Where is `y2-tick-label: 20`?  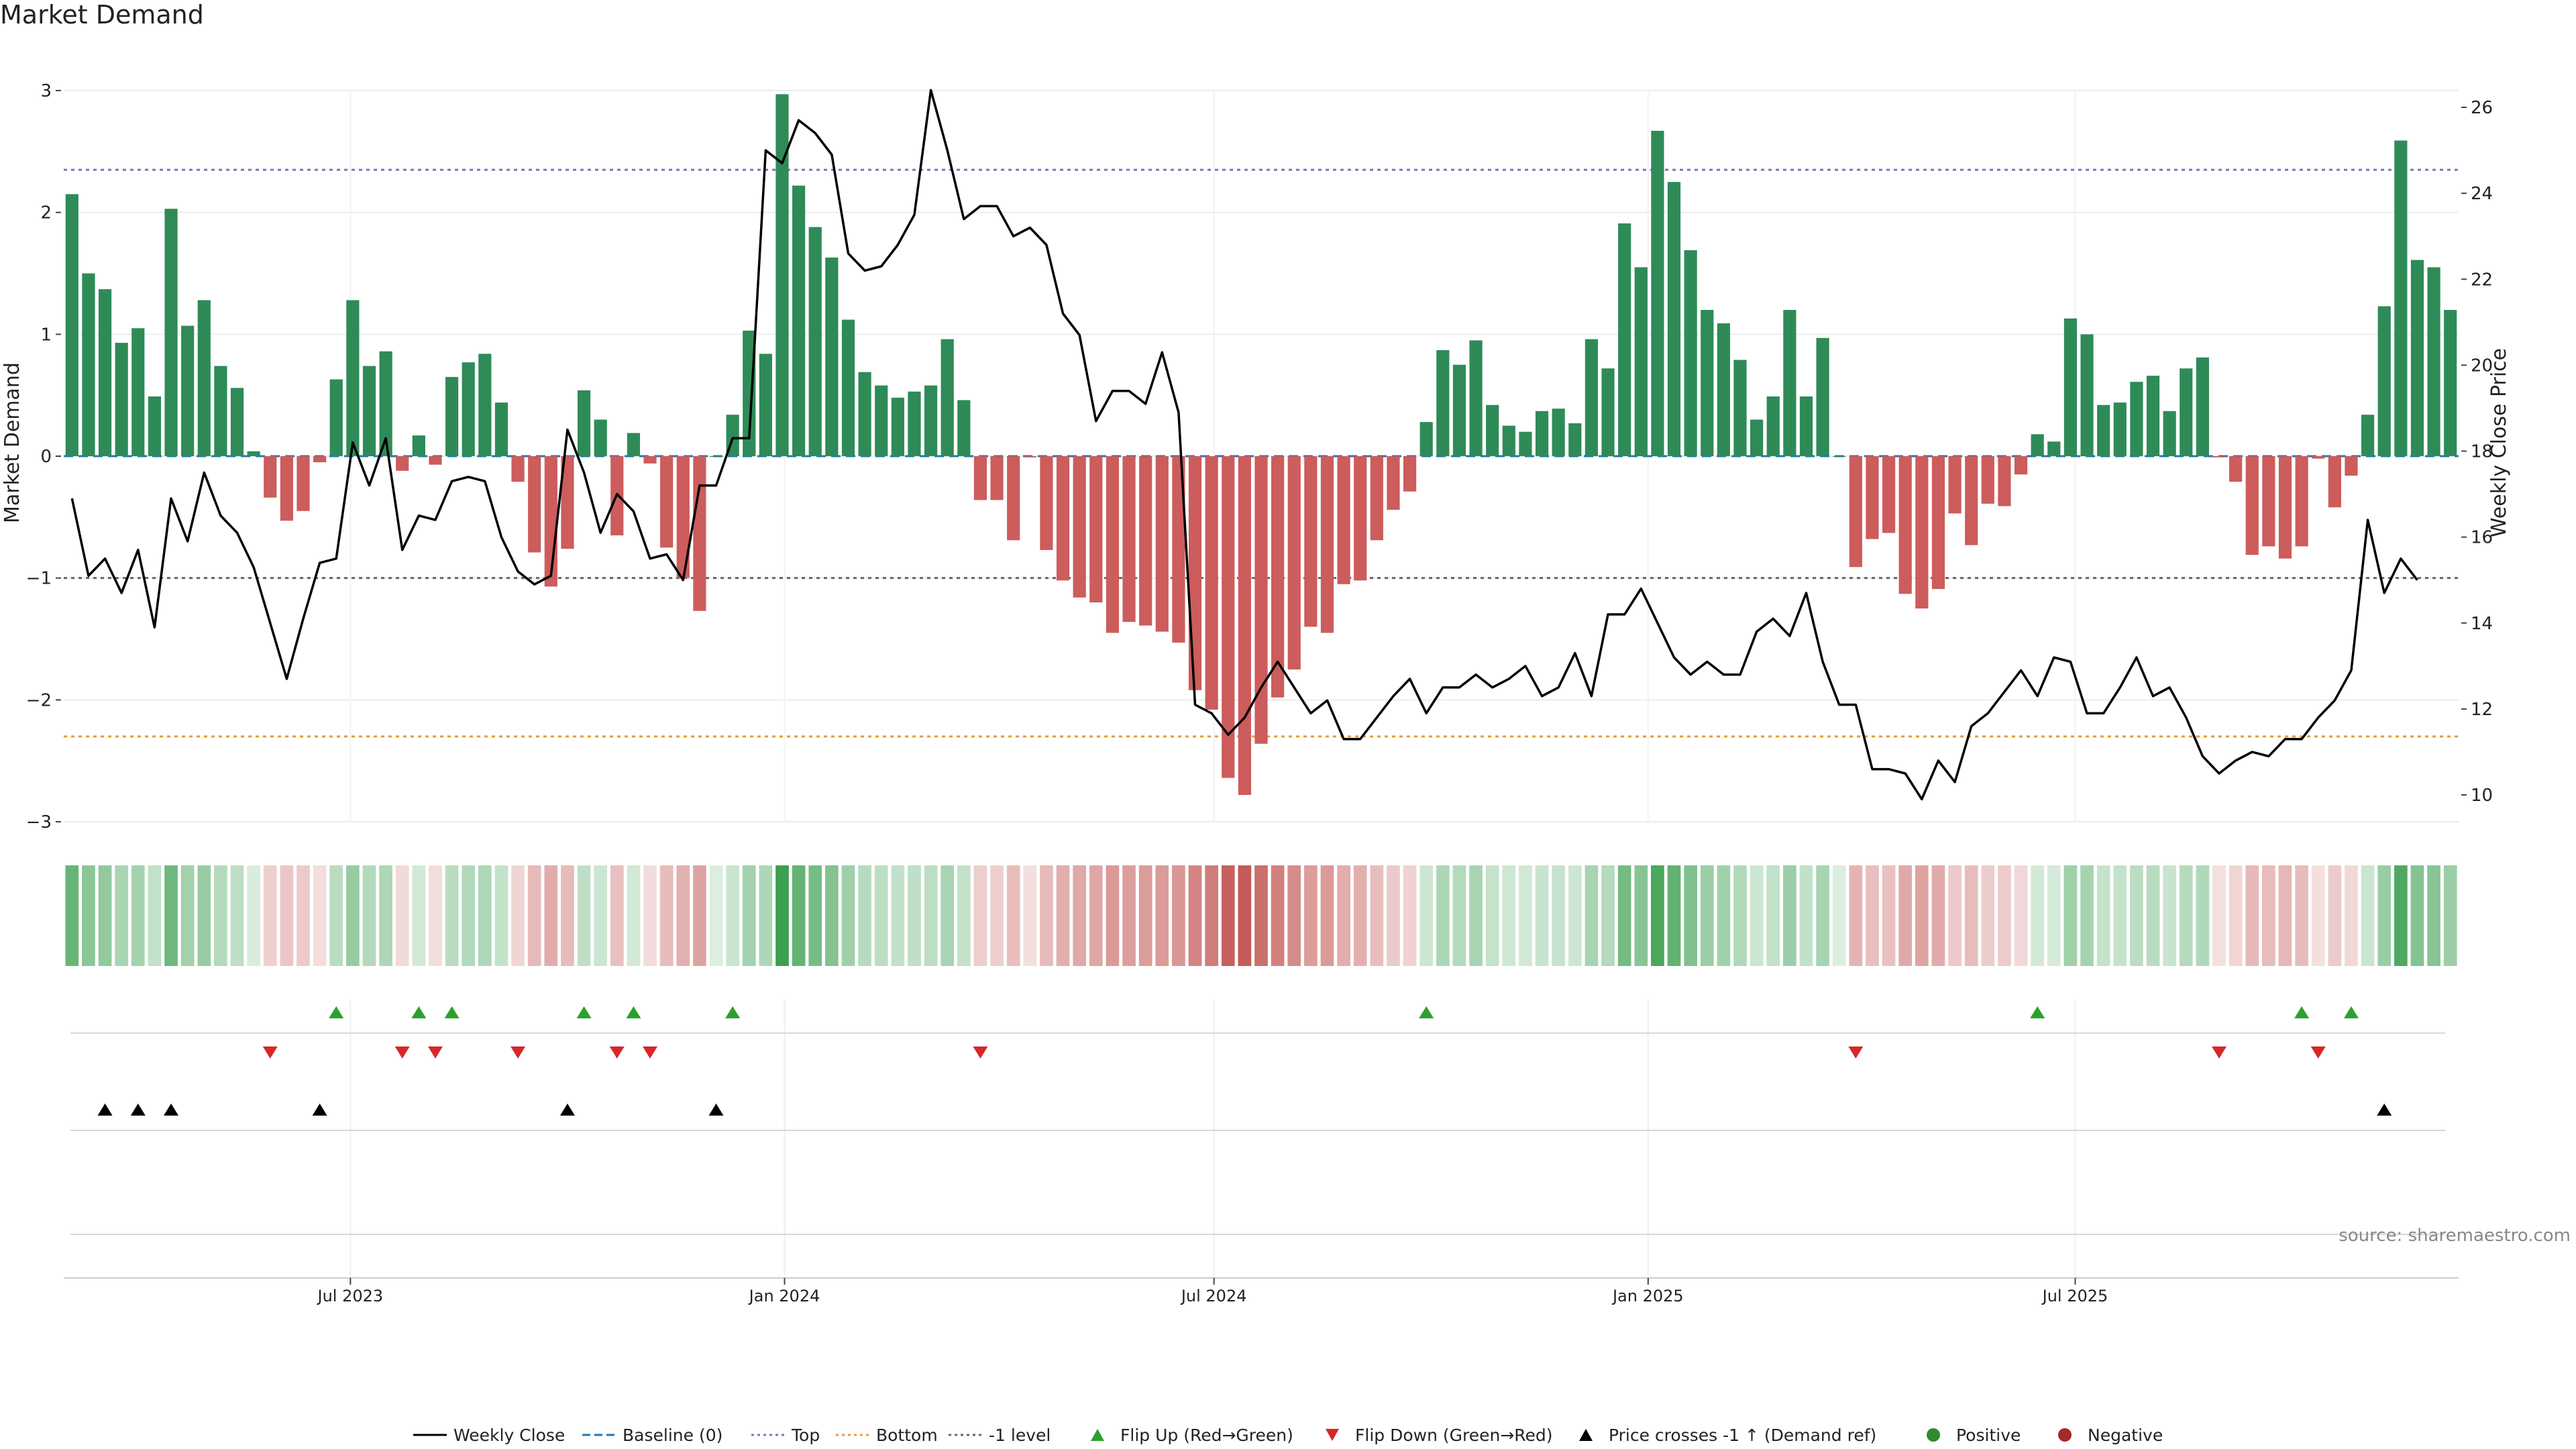 y2-tick-label: 20 is located at coordinates (2482, 366).